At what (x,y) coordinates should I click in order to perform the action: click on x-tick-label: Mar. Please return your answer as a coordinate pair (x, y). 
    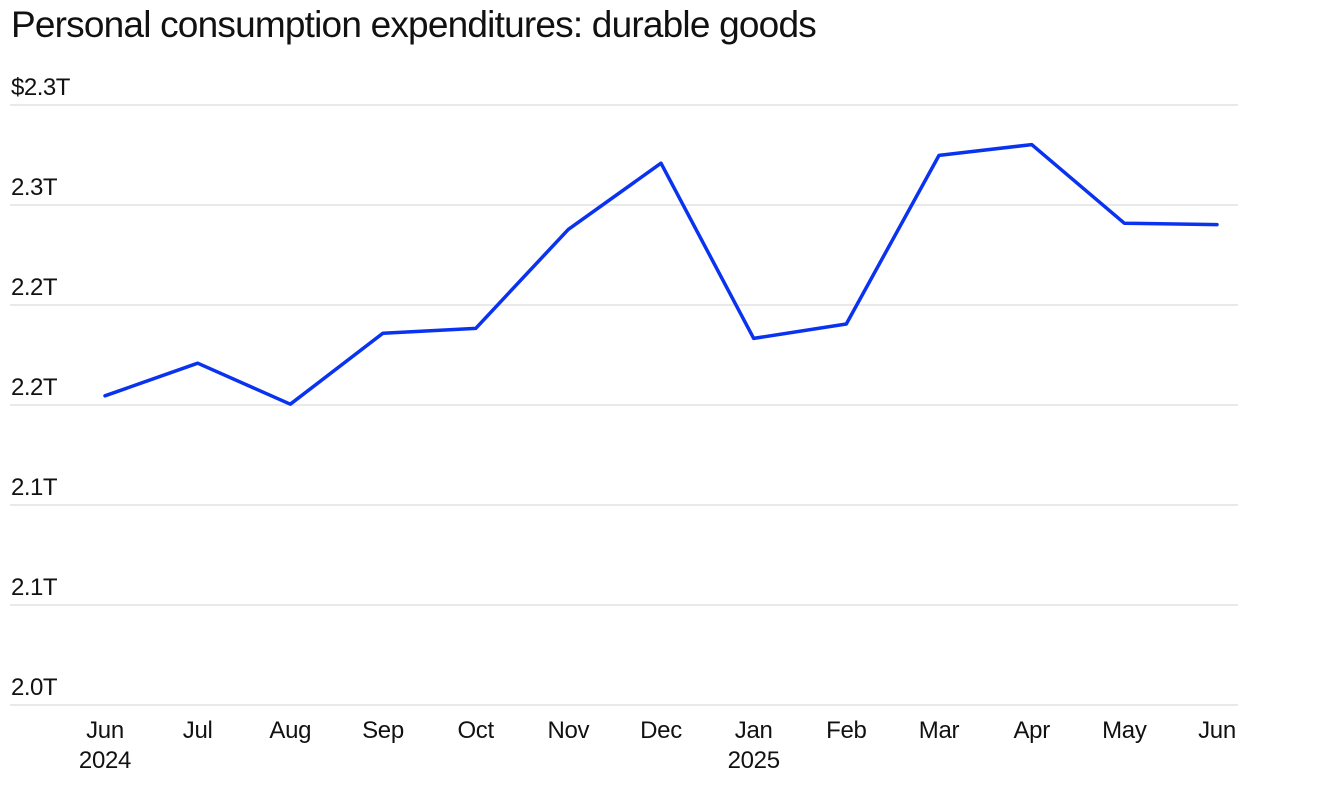
    Looking at the image, I should click on (939, 730).